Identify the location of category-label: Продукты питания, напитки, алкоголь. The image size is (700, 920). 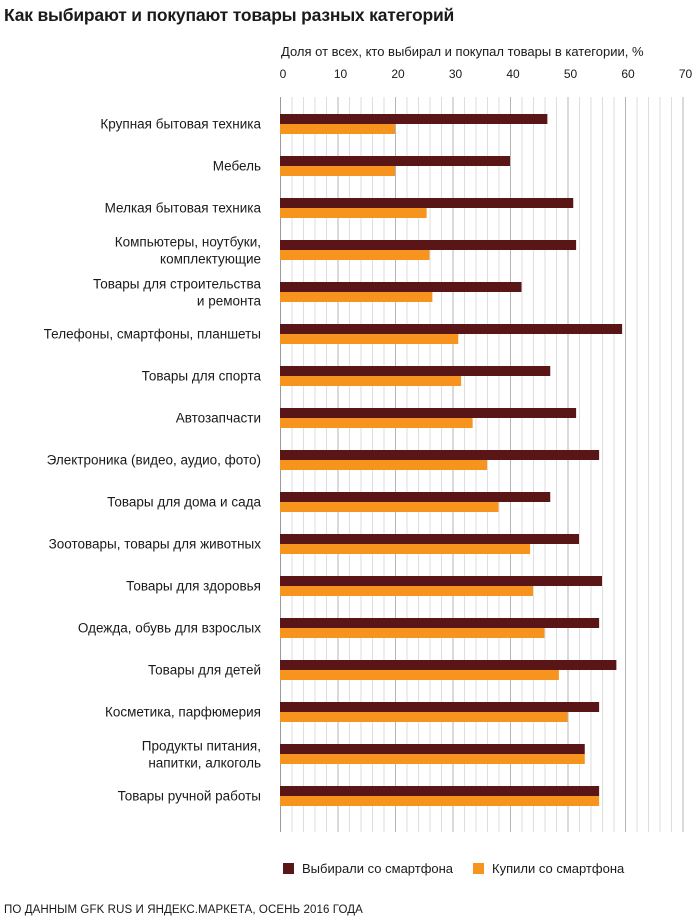
(201, 755).